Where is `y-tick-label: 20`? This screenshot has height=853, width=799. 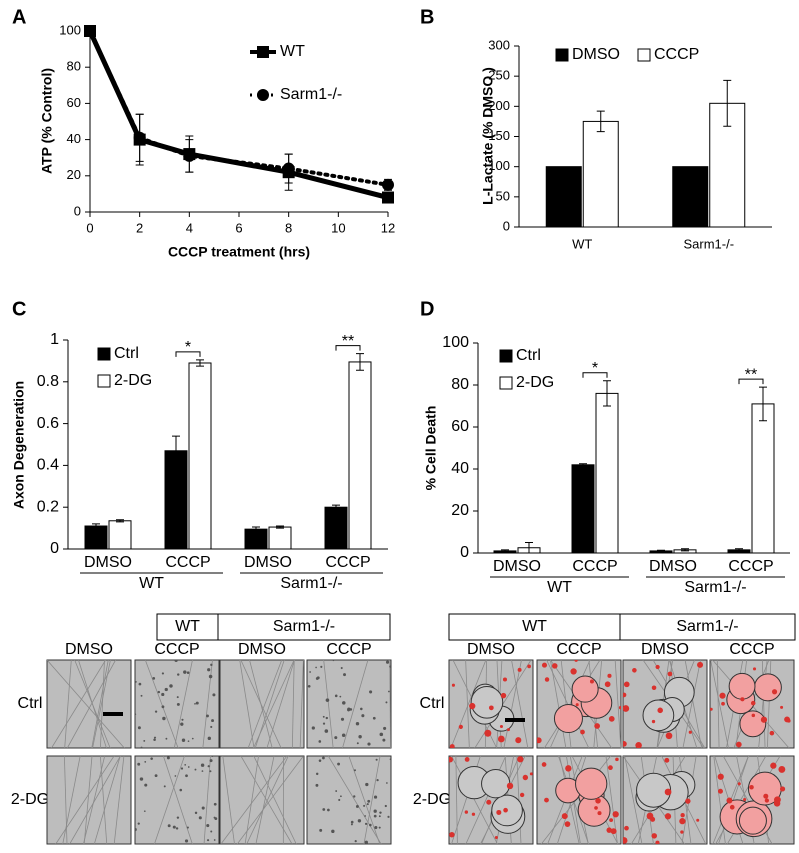 y-tick-label: 20 is located at coordinates (460, 510).